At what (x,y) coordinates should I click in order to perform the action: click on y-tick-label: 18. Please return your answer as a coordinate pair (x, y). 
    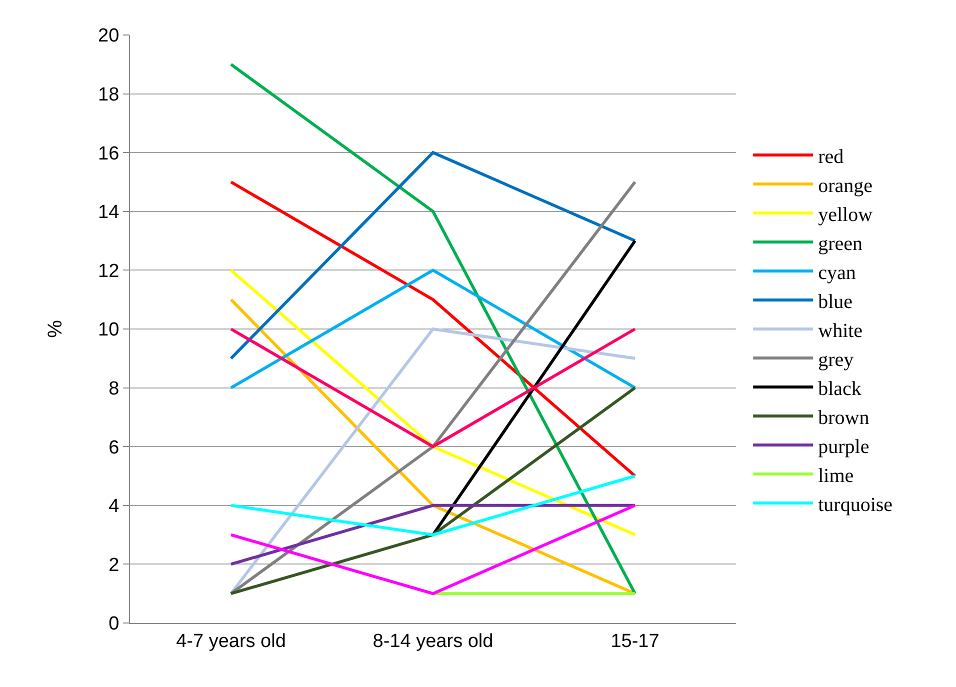
    Looking at the image, I should click on (109, 95).